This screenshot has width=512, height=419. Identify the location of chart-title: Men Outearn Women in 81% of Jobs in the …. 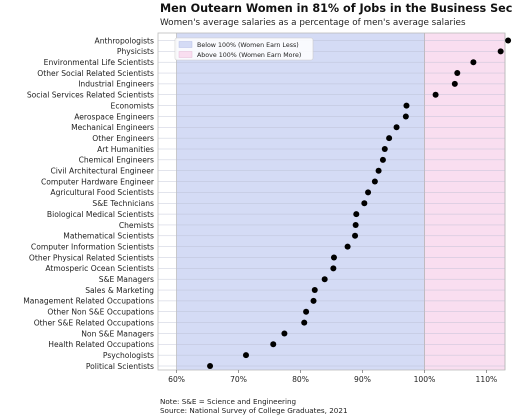
(336, 8).